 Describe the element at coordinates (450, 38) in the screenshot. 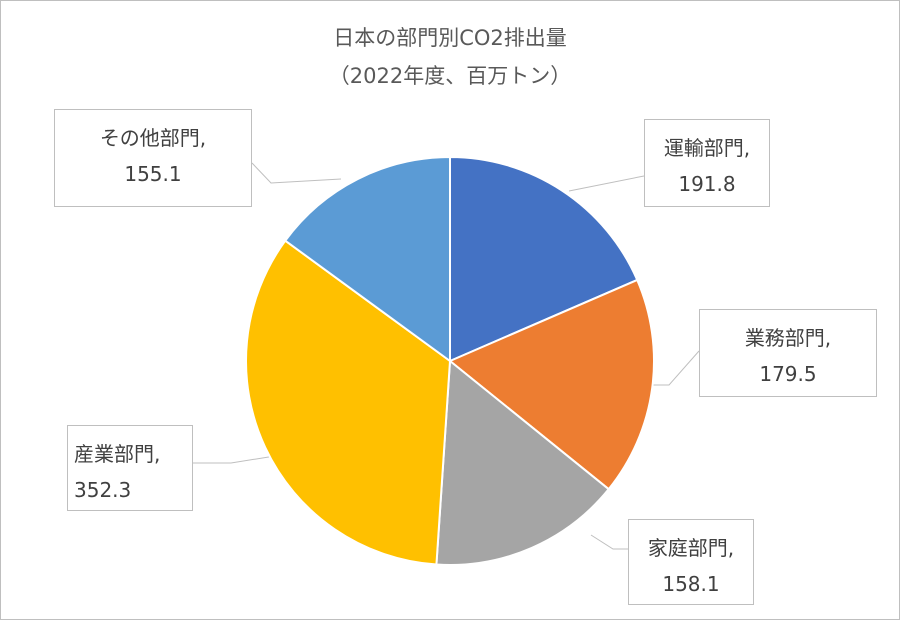

I see `chart-title-main: 日本の部門別CO2排出量` at that location.